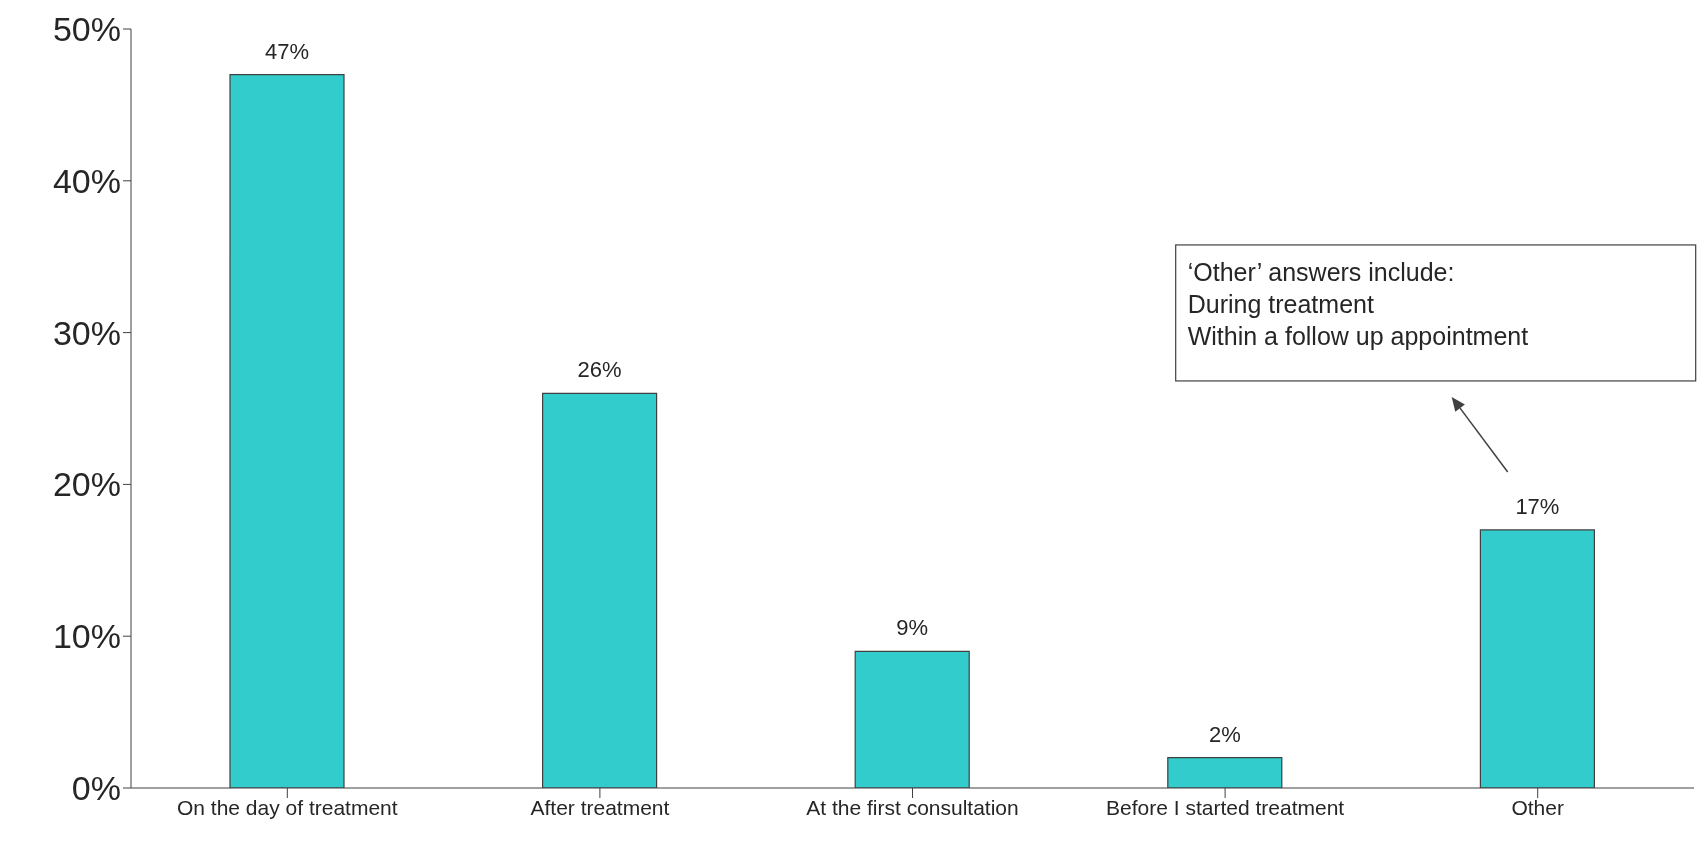  Describe the element at coordinates (912, 807) in the screenshot. I see `x-tick-label: At the first consultation` at that location.